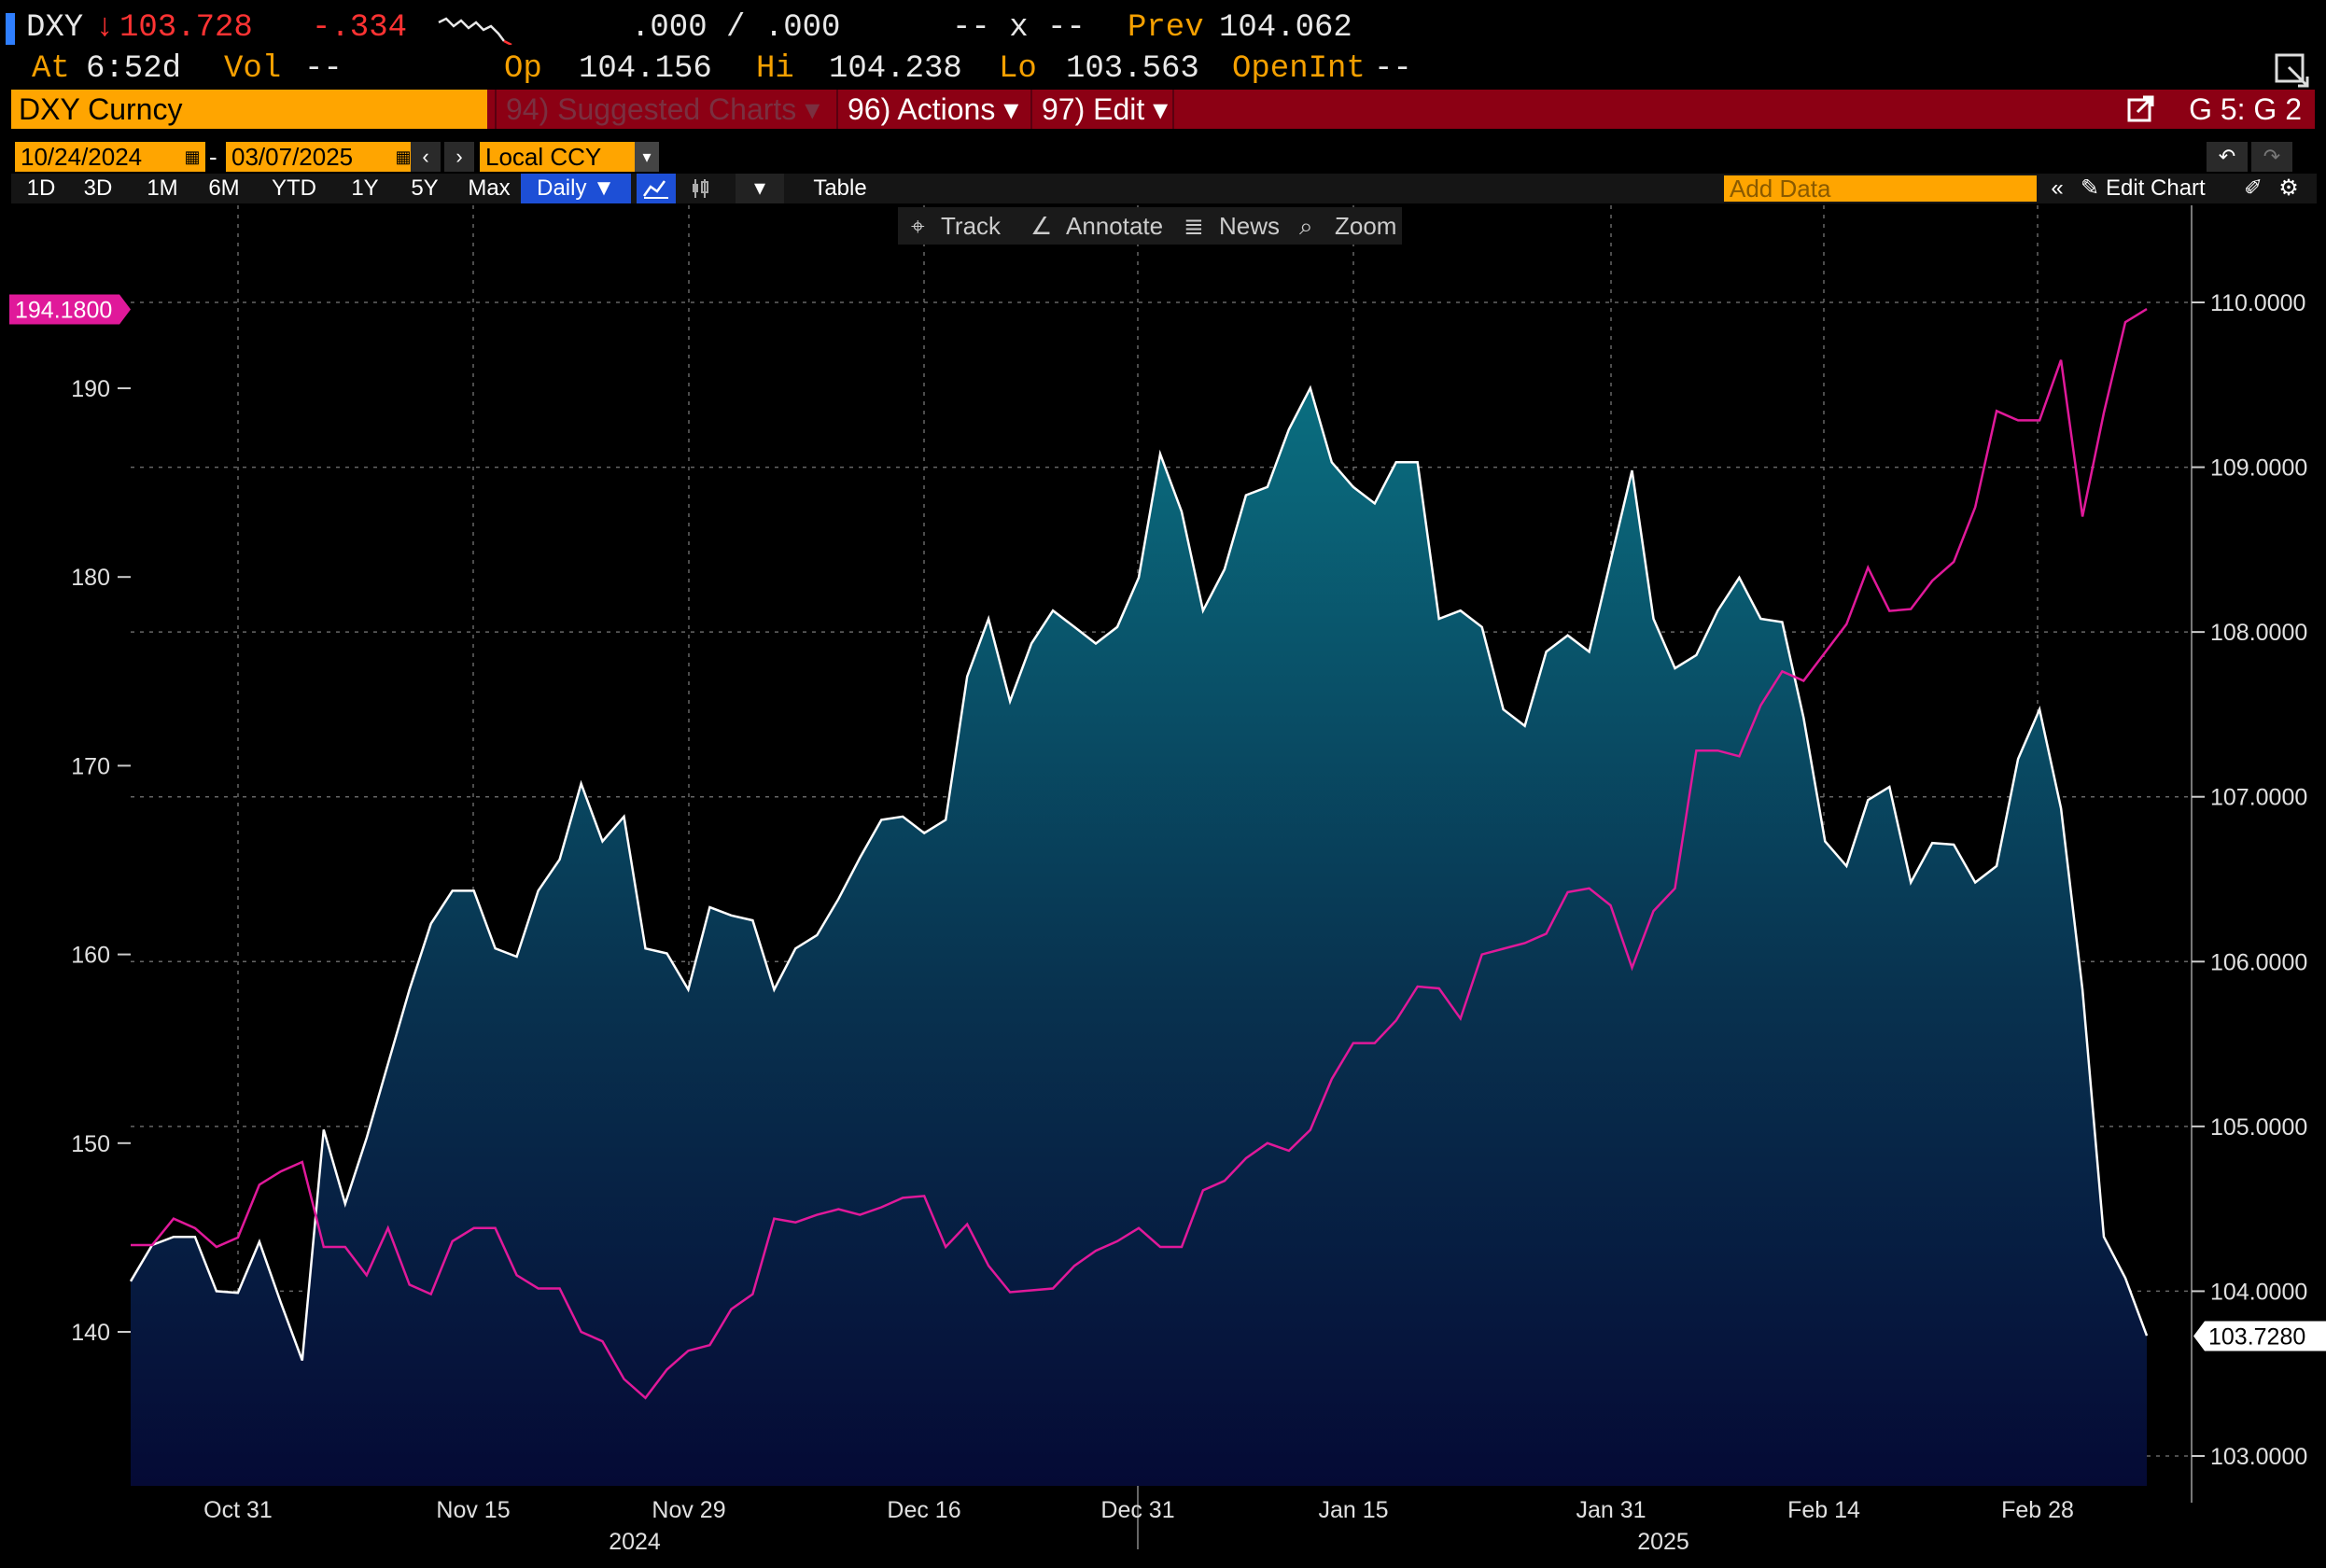 The height and width of the screenshot is (1568, 2326). I want to click on right-tick-label: 104.0000, so click(2258, 1292).